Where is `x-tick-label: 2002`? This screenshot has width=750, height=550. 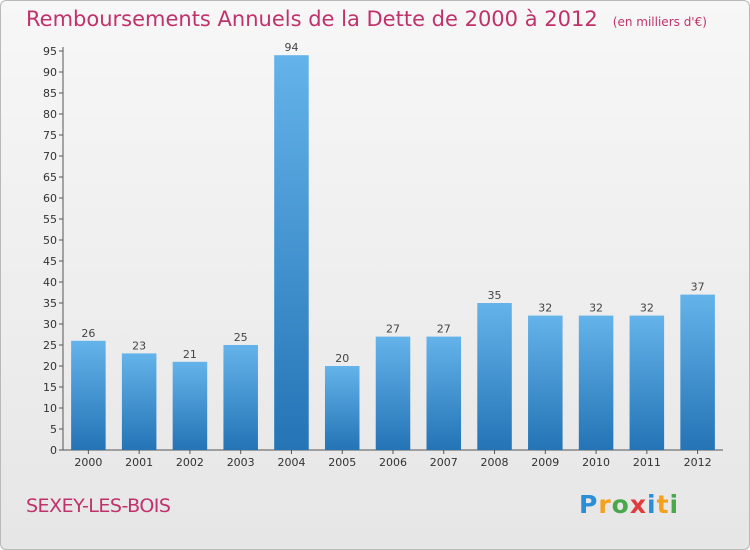
x-tick-label: 2002 is located at coordinates (190, 462).